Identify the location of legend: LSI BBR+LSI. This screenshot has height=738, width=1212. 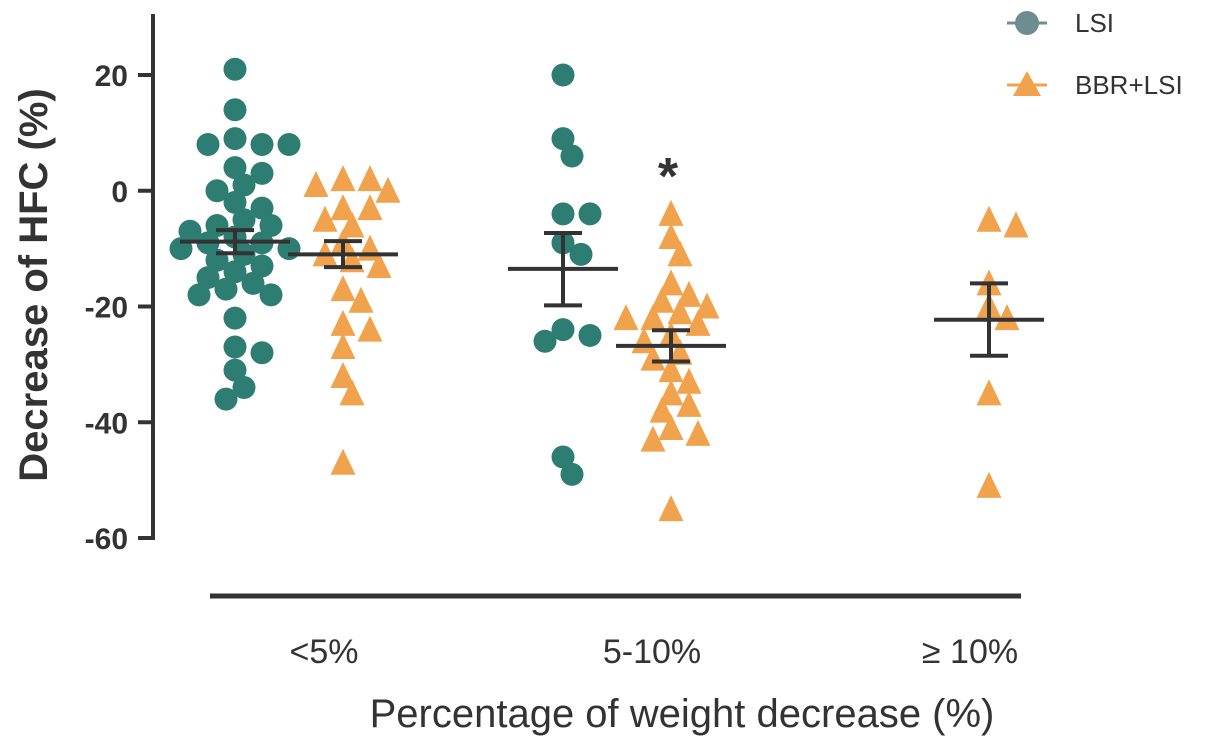
(1095, 54).